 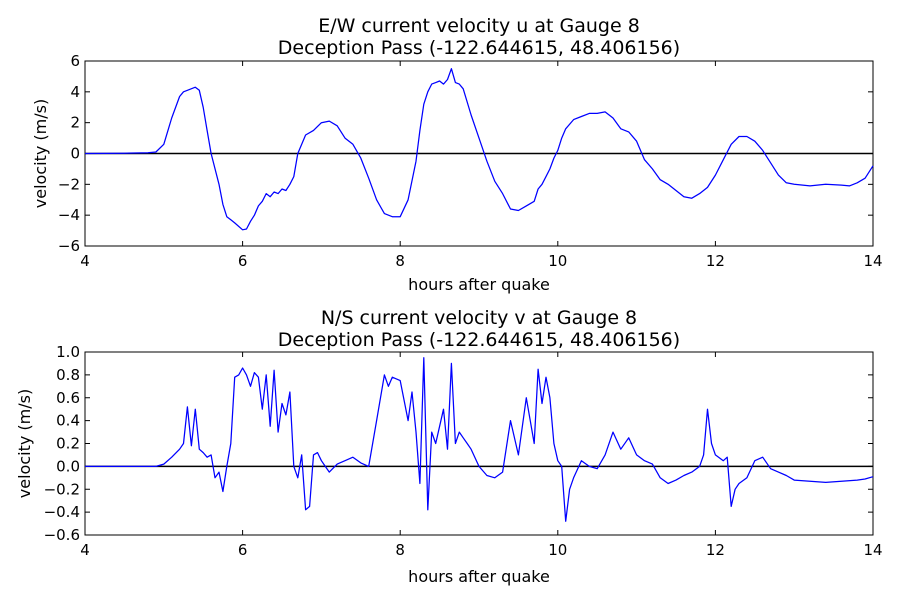 What do you see at coordinates (557, 550) in the screenshot?
I see `ns-x-tick-label: 10` at bounding box center [557, 550].